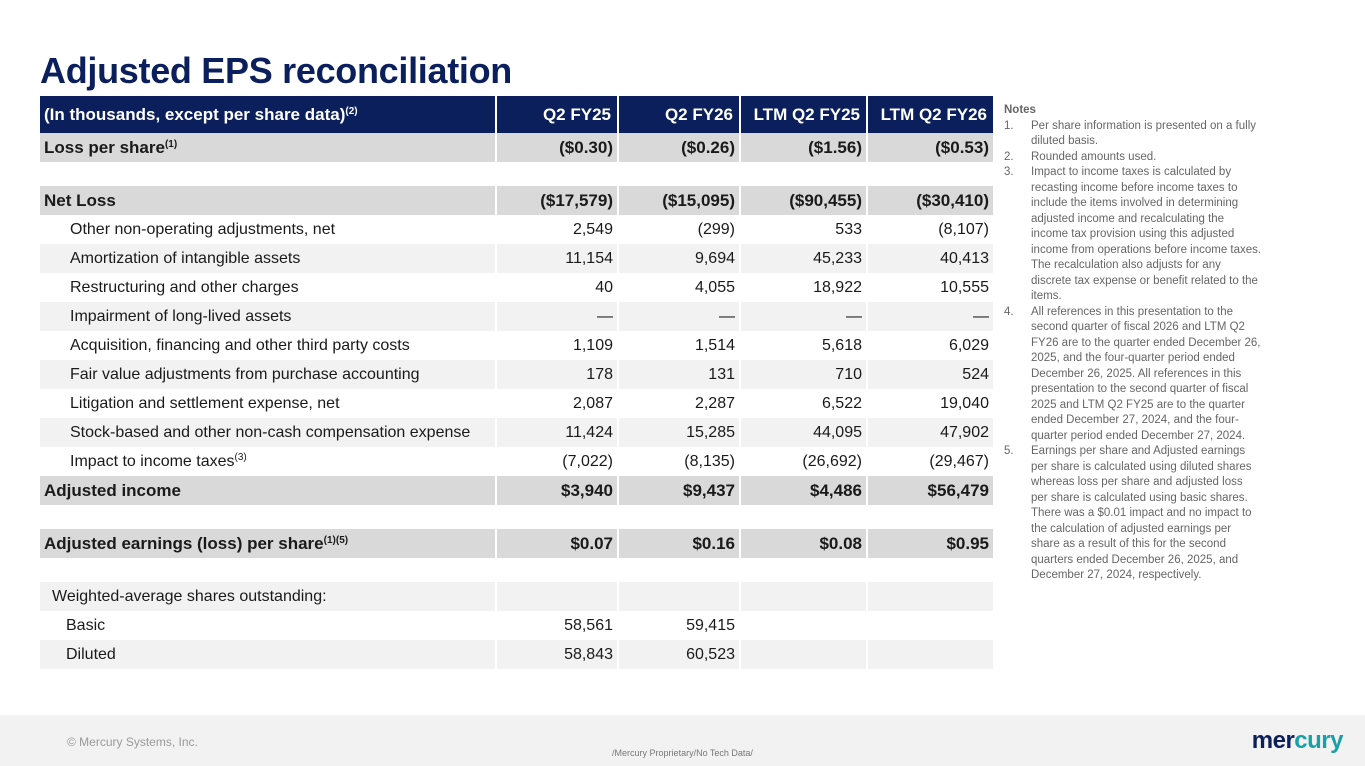 The width and height of the screenshot is (1365, 766). I want to click on row-value: 19,040, so click(964, 403).